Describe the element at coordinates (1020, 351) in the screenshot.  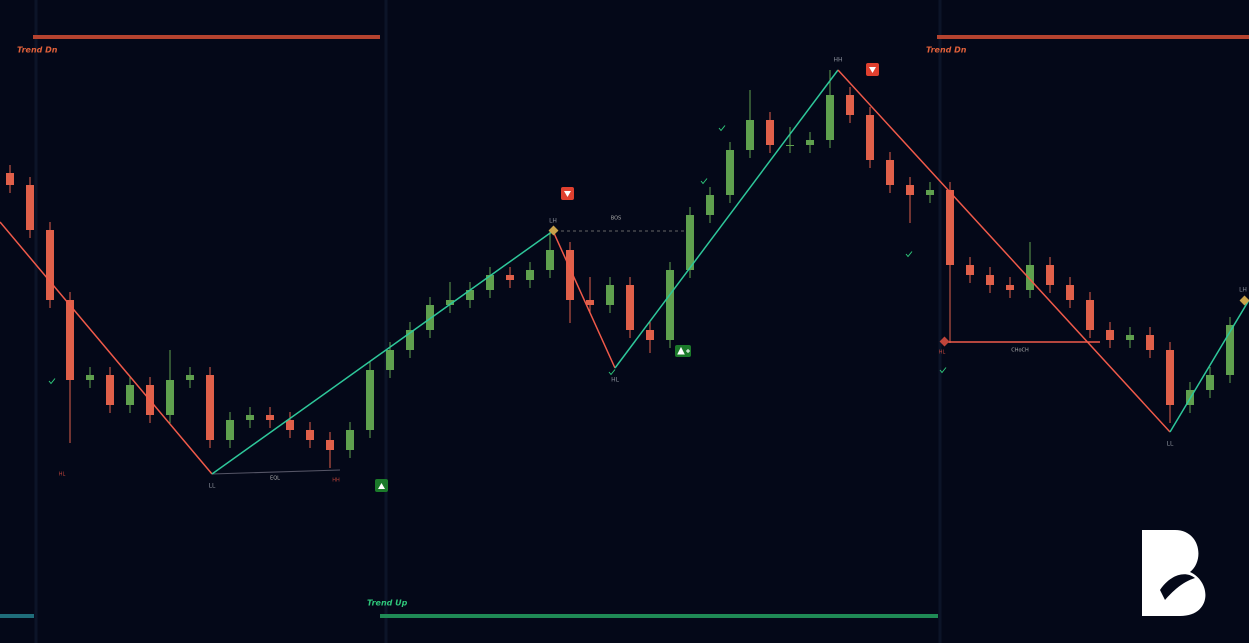
I see `annotation: CHoCH` at that location.